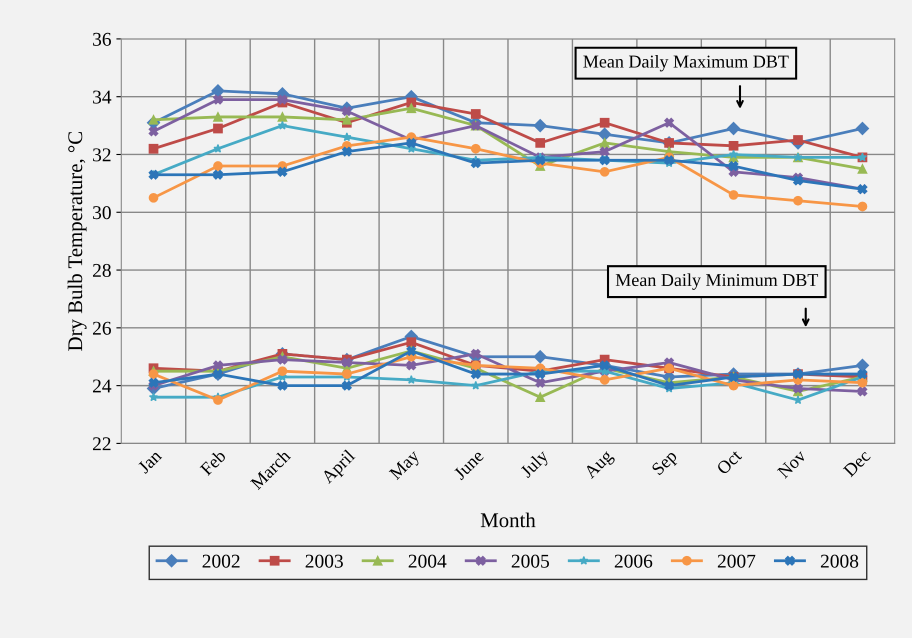 The width and height of the screenshot is (912, 638). What do you see at coordinates (324, 561) in the screenshot?
I see `legend-label: 2003` at bounding box center [324, 561].